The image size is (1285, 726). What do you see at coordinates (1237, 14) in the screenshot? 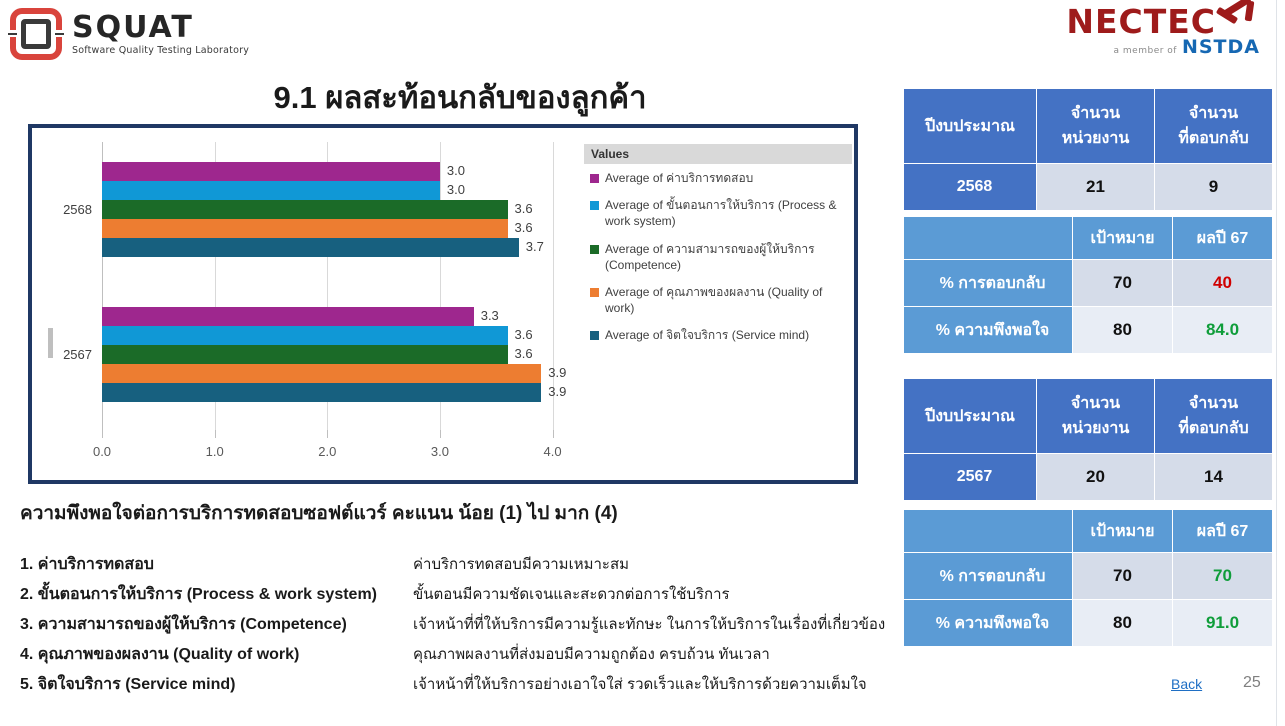
I see `nectec-swoosh-icon` at bounding box center [1237, 14].